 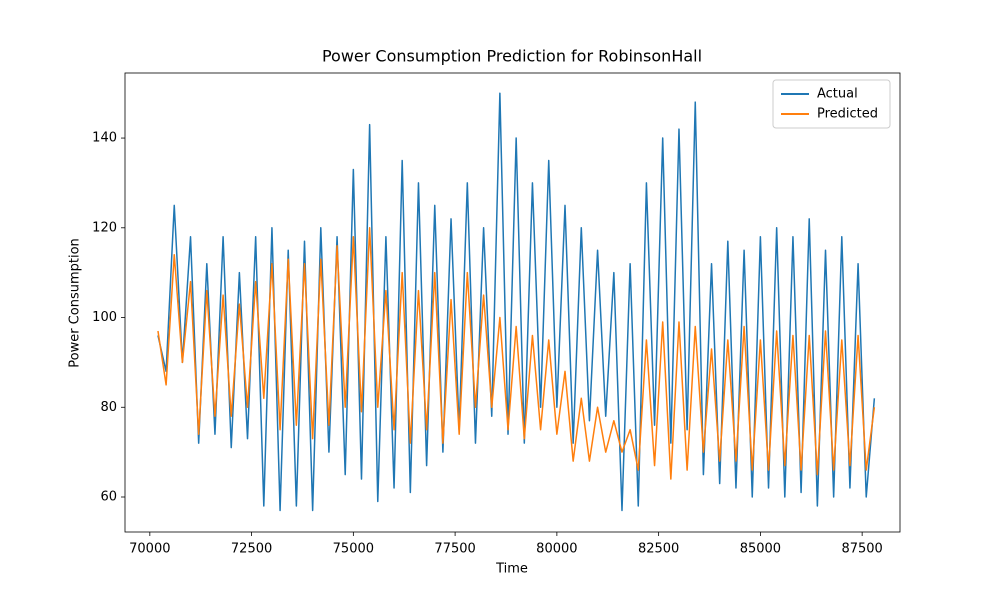 What do you see at coordinates (104, 227) in the screenshot?
I see `y-tick-label: 120` at bounding box center [104, 227].